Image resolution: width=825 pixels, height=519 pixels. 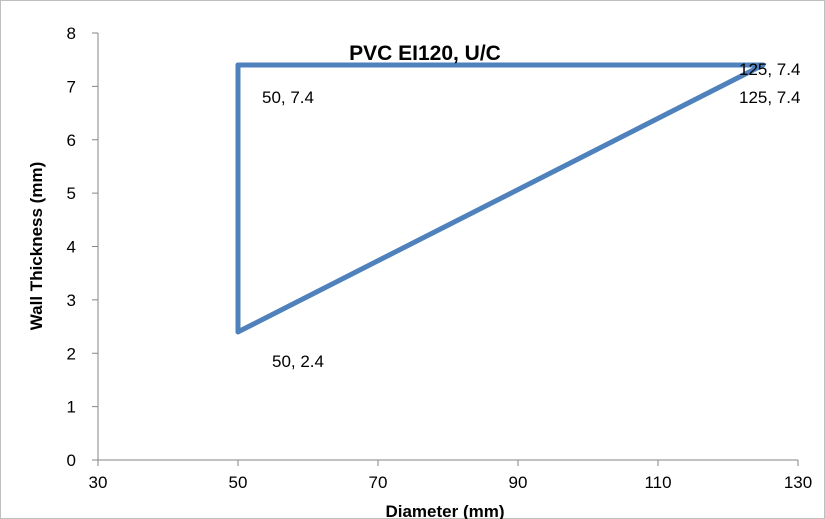 I want to click on data-label: 50, 7.4, so click(x=288, y=97).